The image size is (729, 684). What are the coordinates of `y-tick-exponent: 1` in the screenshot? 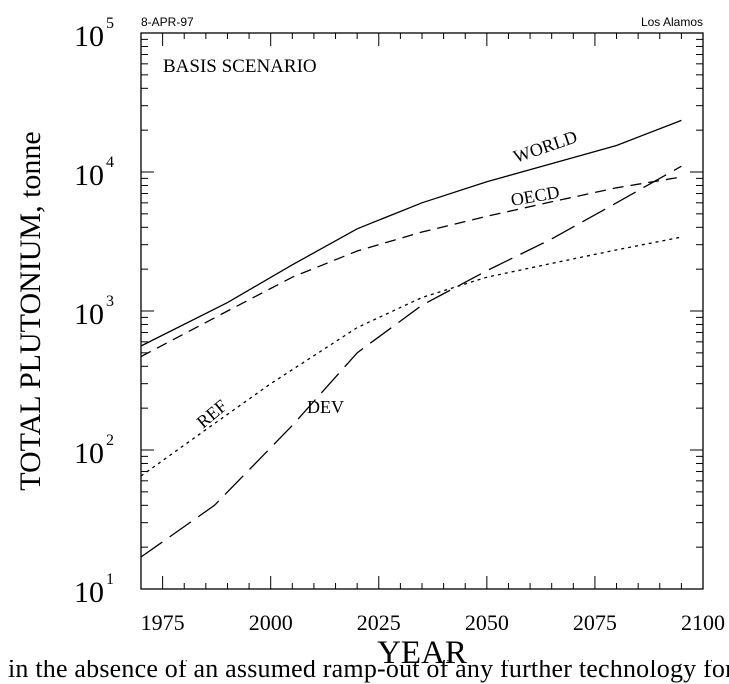 It's located at (110, 579).